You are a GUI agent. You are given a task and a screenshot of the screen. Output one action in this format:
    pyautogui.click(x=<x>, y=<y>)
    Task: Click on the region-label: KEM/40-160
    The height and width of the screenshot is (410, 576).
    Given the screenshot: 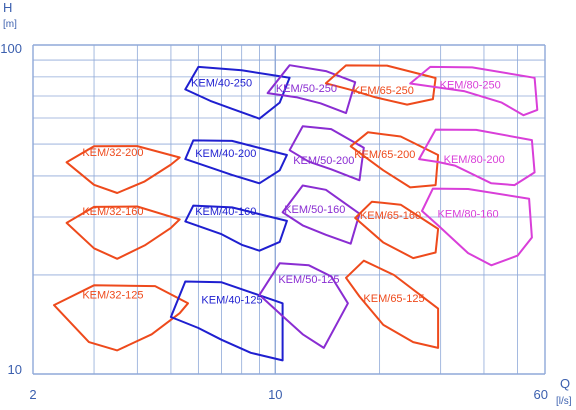 What is the action you would take?
    pyautogui.click(x=225, y=212)
    